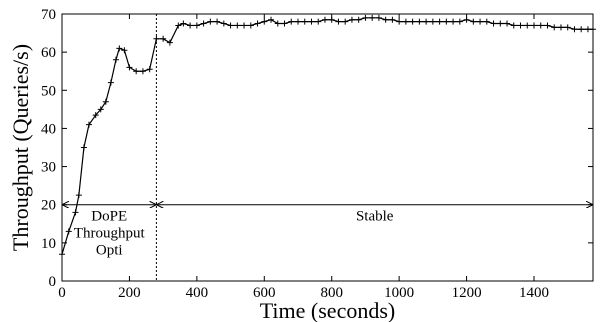  What do you see at coordinates (110, 234) in the screenshot?
I see `phase-label: Throughput` at bounding box center [110, 234].